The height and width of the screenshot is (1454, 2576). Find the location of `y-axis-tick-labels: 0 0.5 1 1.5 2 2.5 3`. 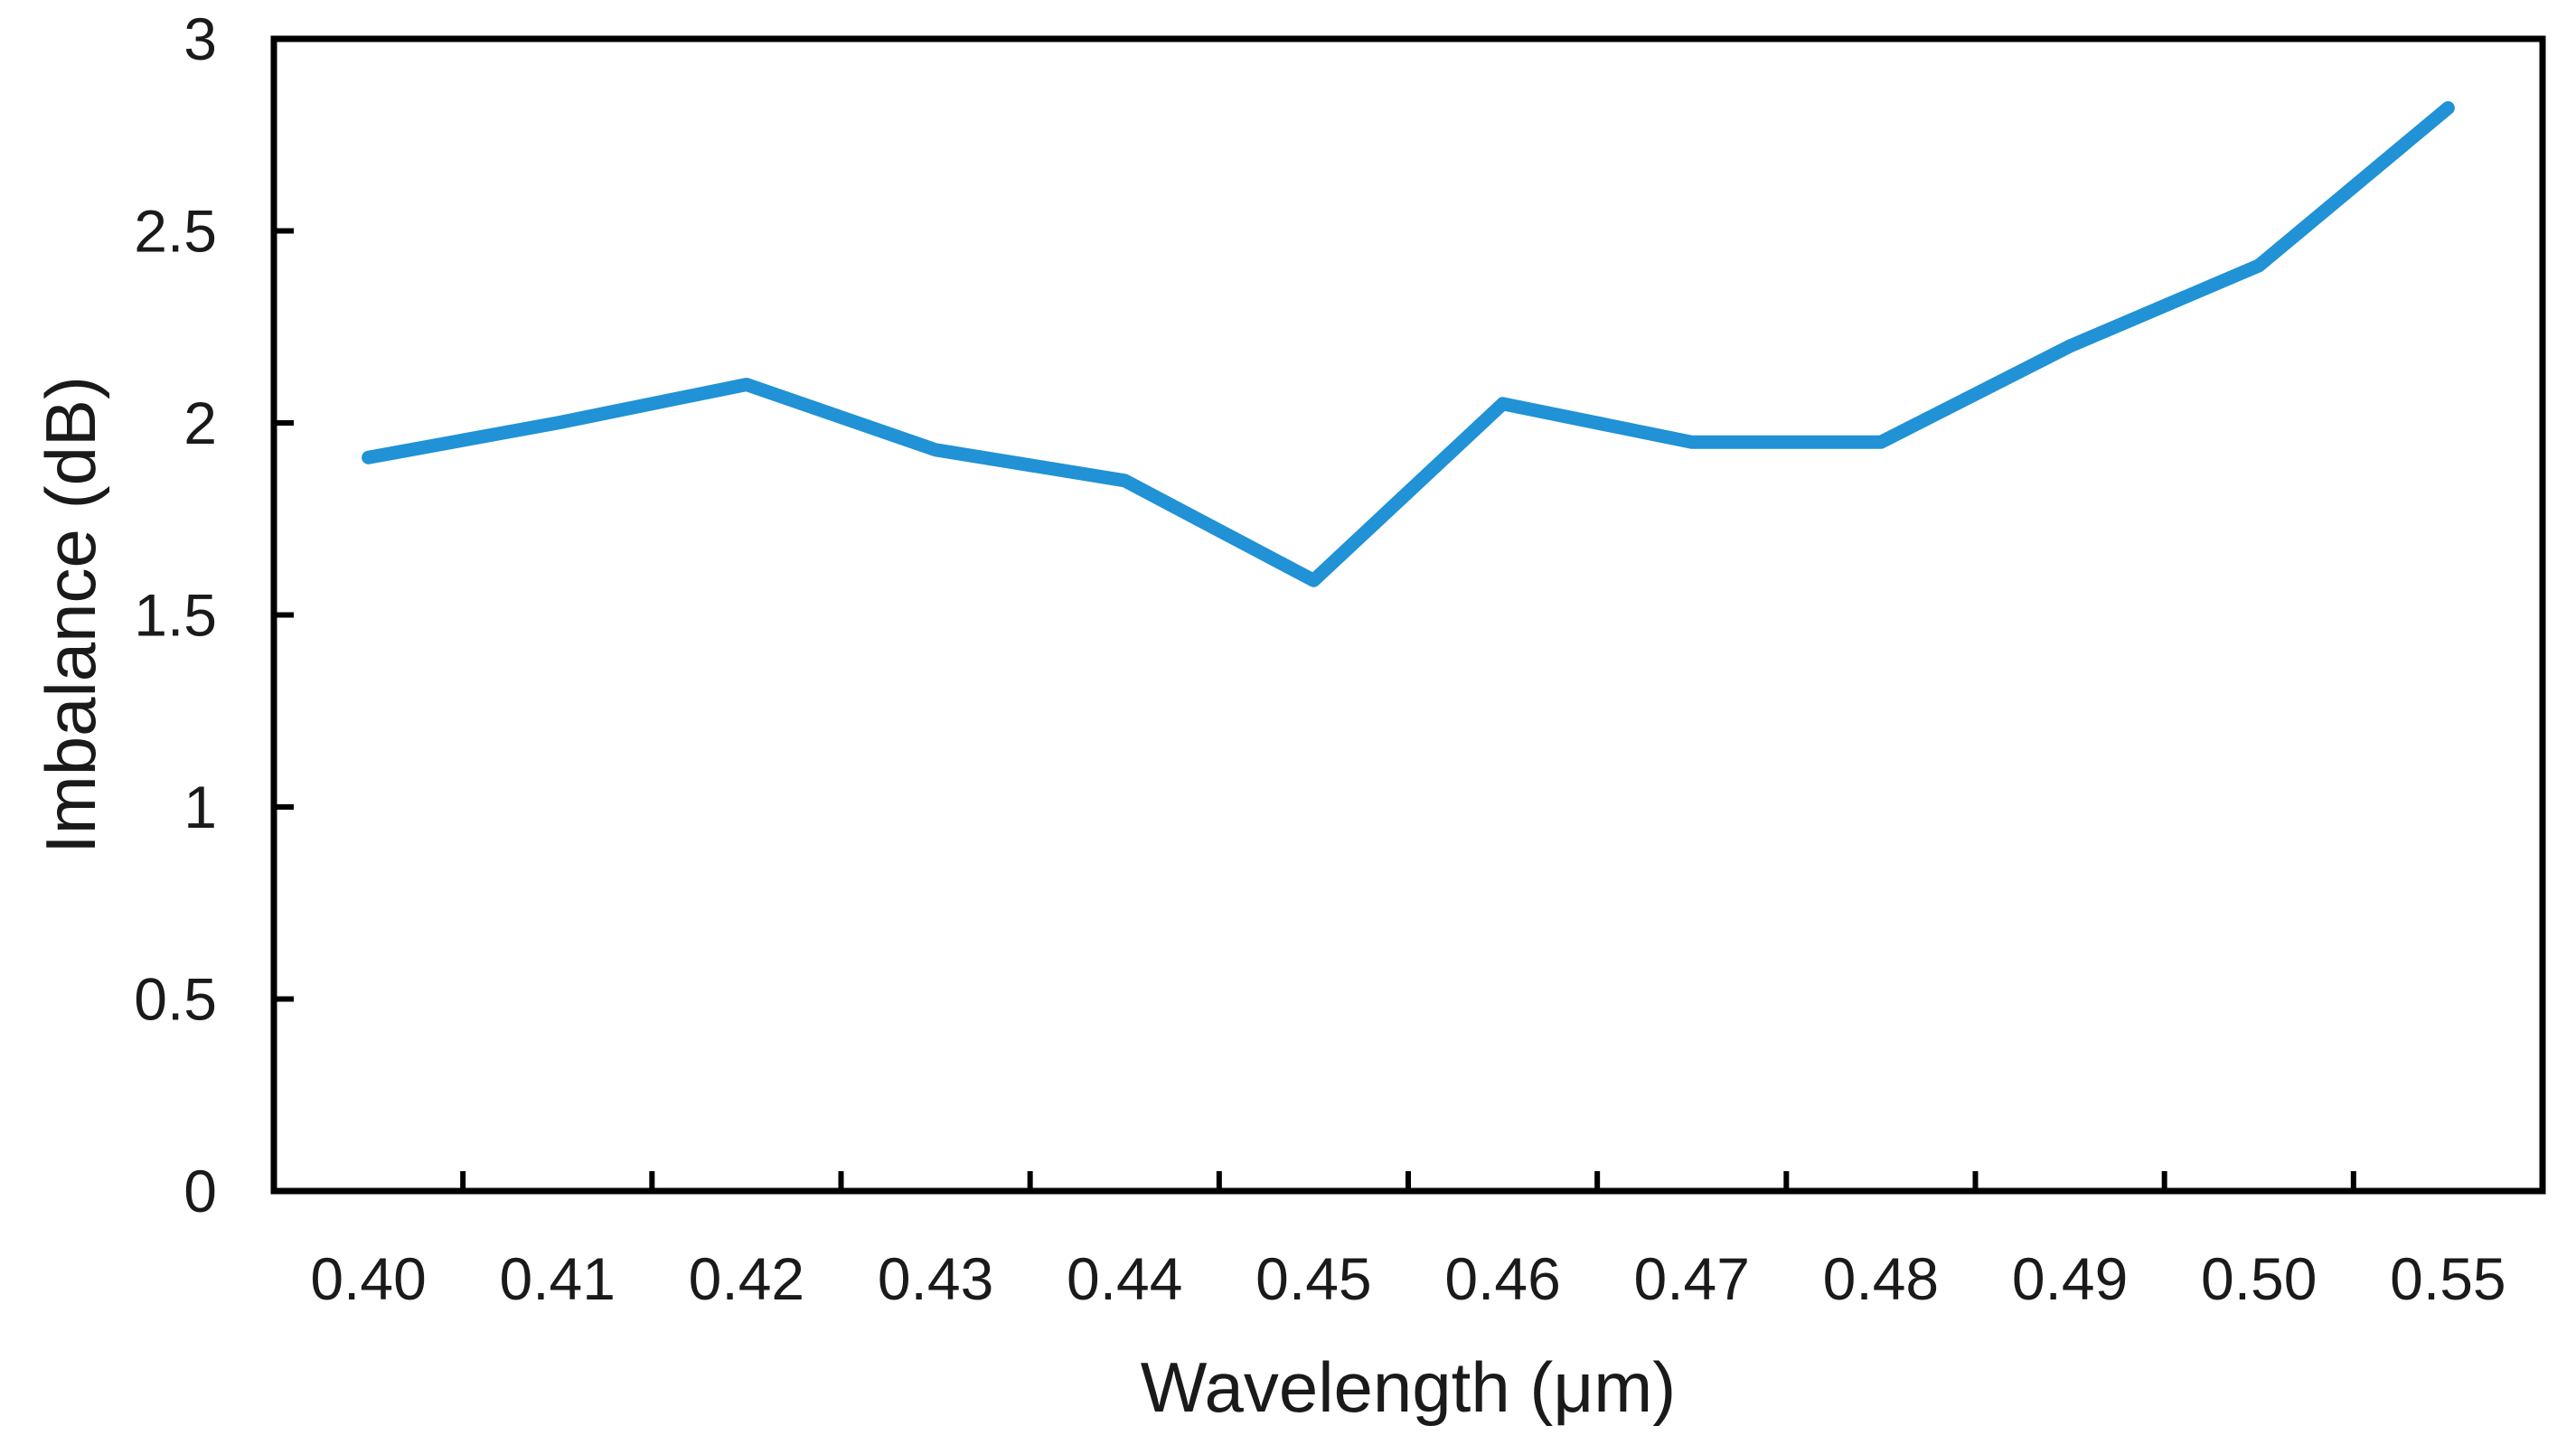

y-axis-tick-labels: 0 0.5 1 1.5 2 2.5 3 is located at coordinates (176, 614).